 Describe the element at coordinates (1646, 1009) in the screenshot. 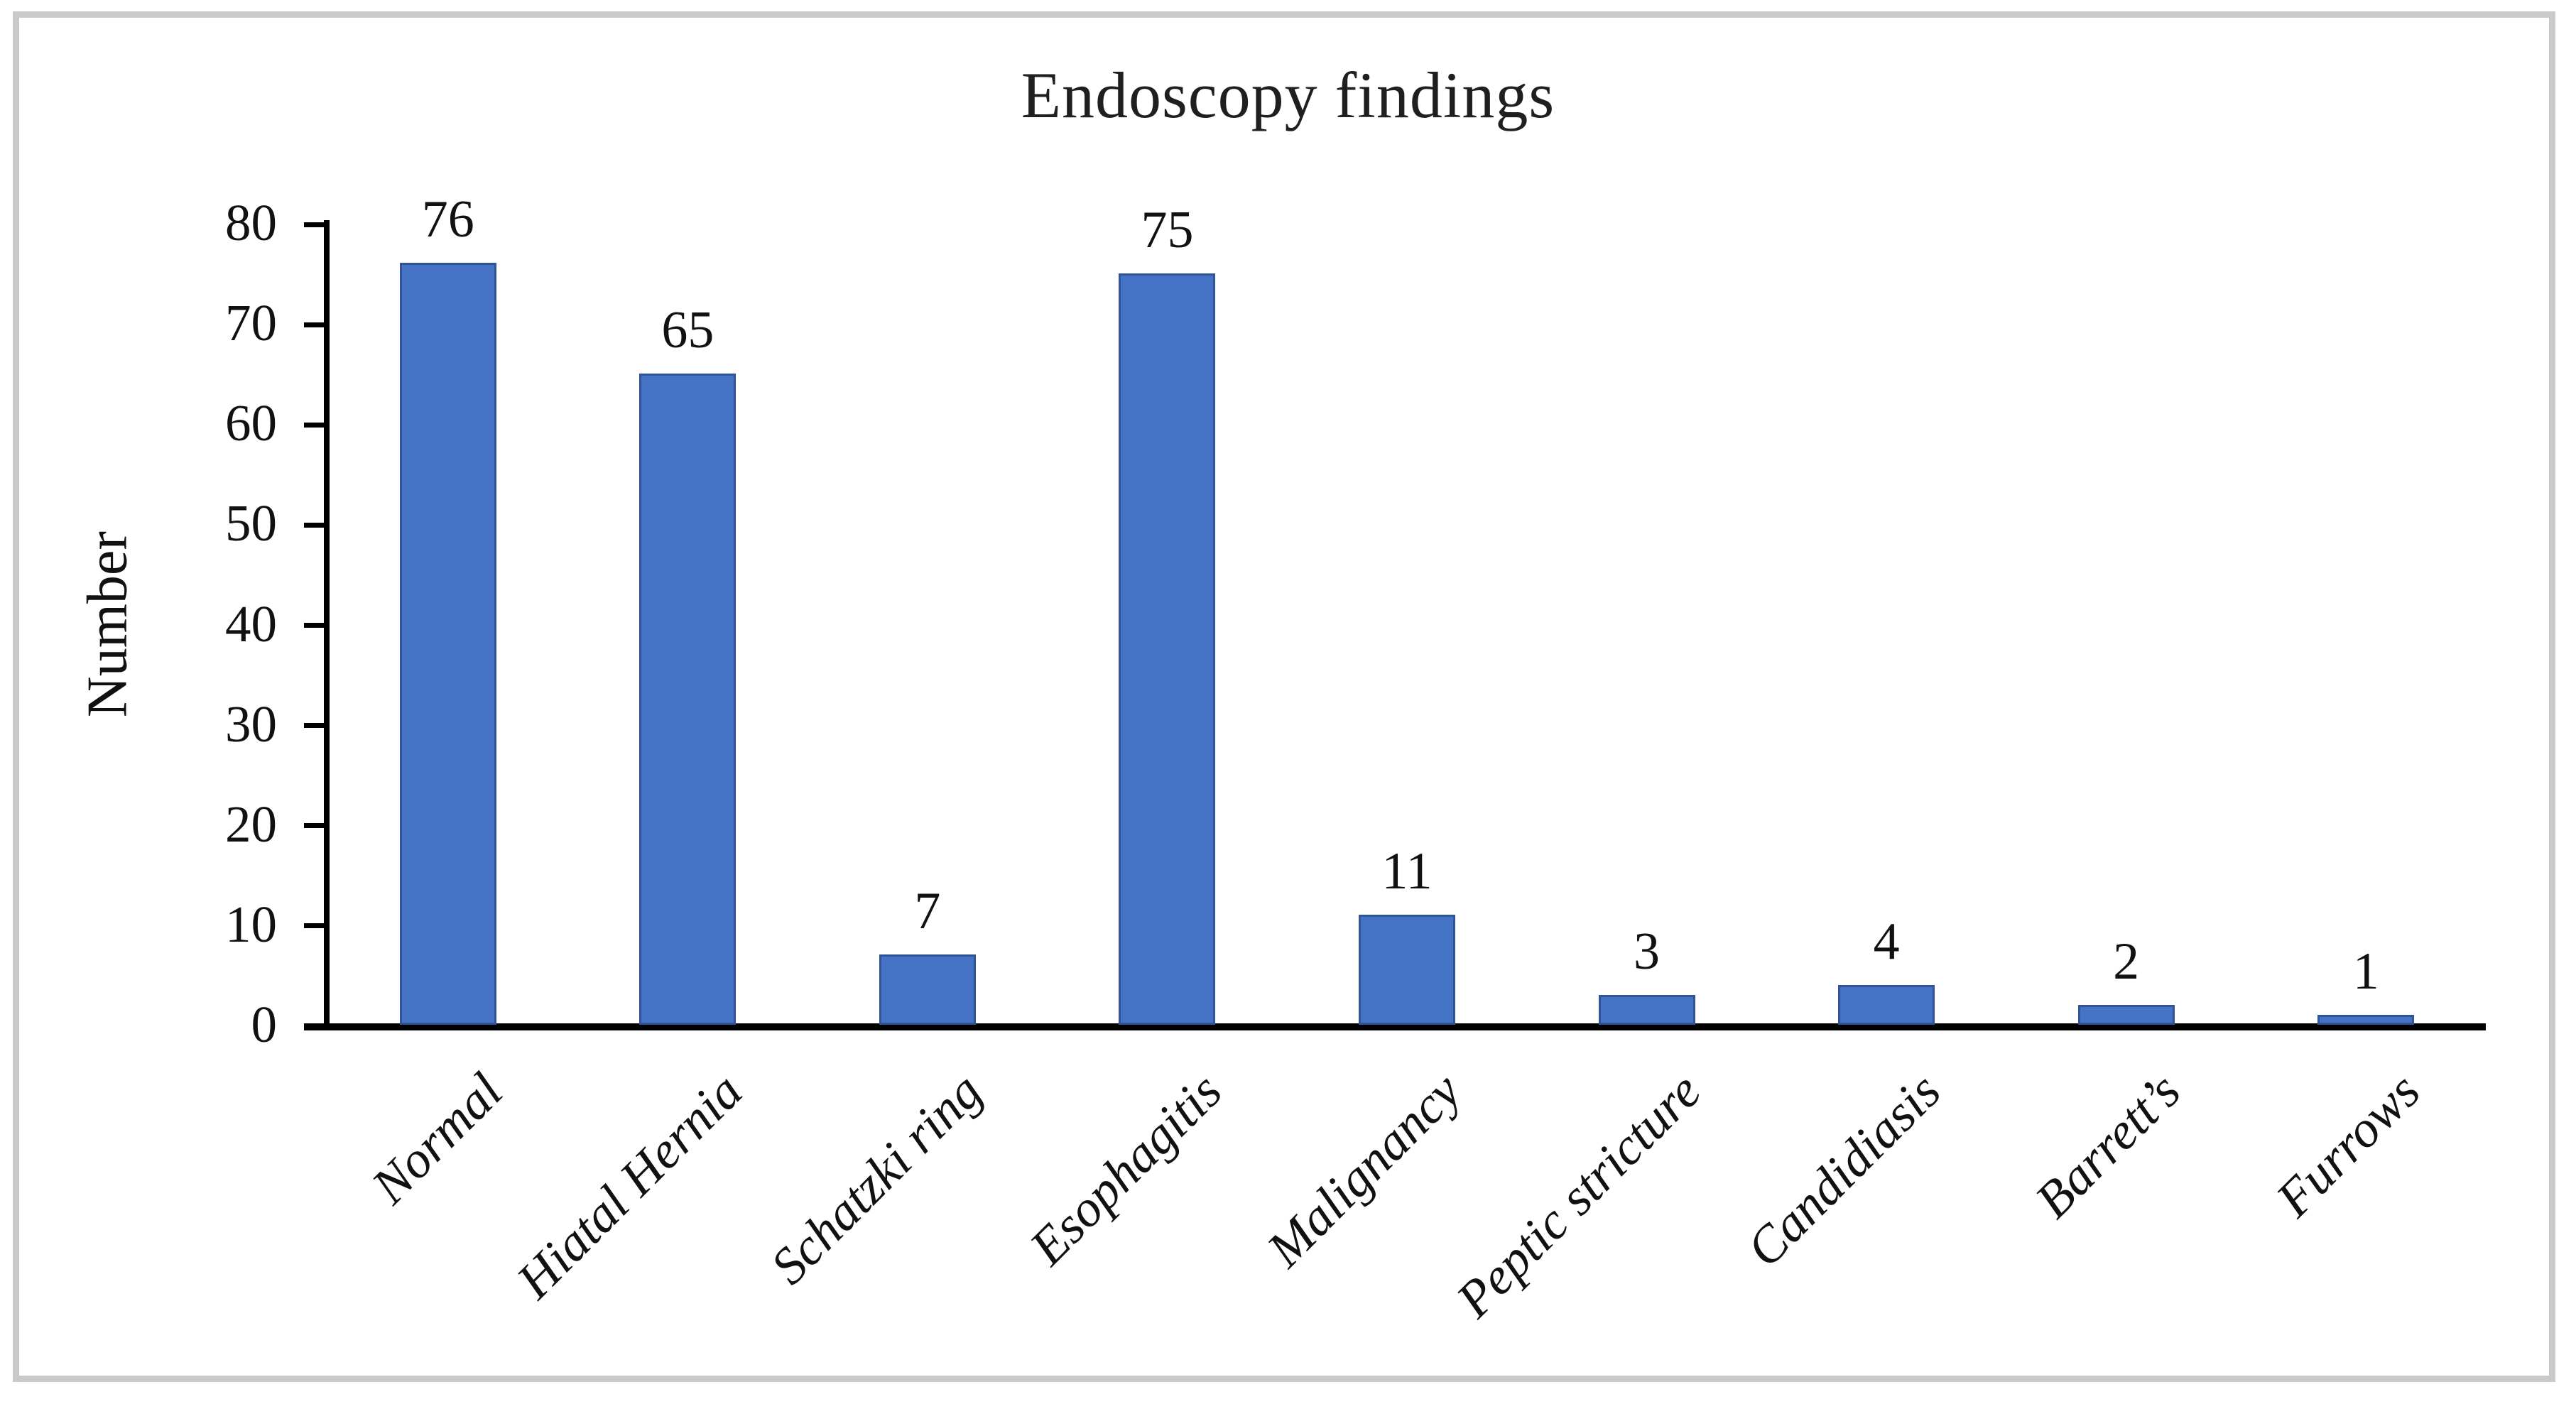

I see `bar-peptic-stricture` at that location.